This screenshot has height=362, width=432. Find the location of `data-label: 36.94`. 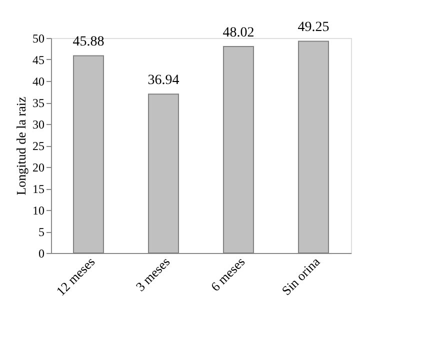

data-label: 36.94 is located at coordinates (164, 80).